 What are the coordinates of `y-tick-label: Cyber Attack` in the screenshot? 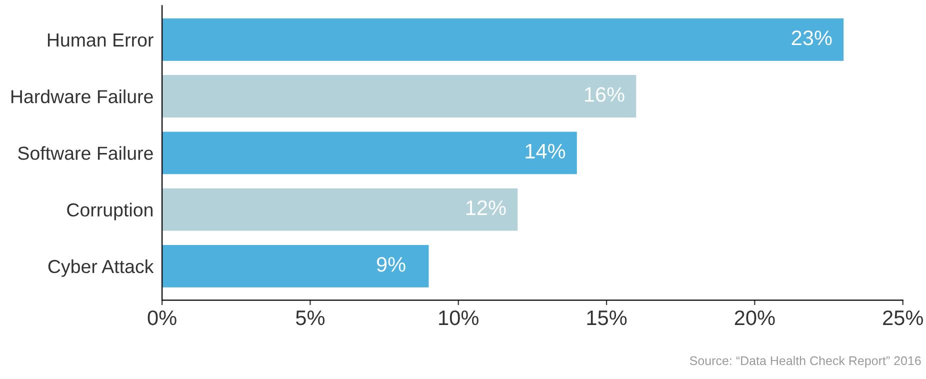 It's located at (101, 268).